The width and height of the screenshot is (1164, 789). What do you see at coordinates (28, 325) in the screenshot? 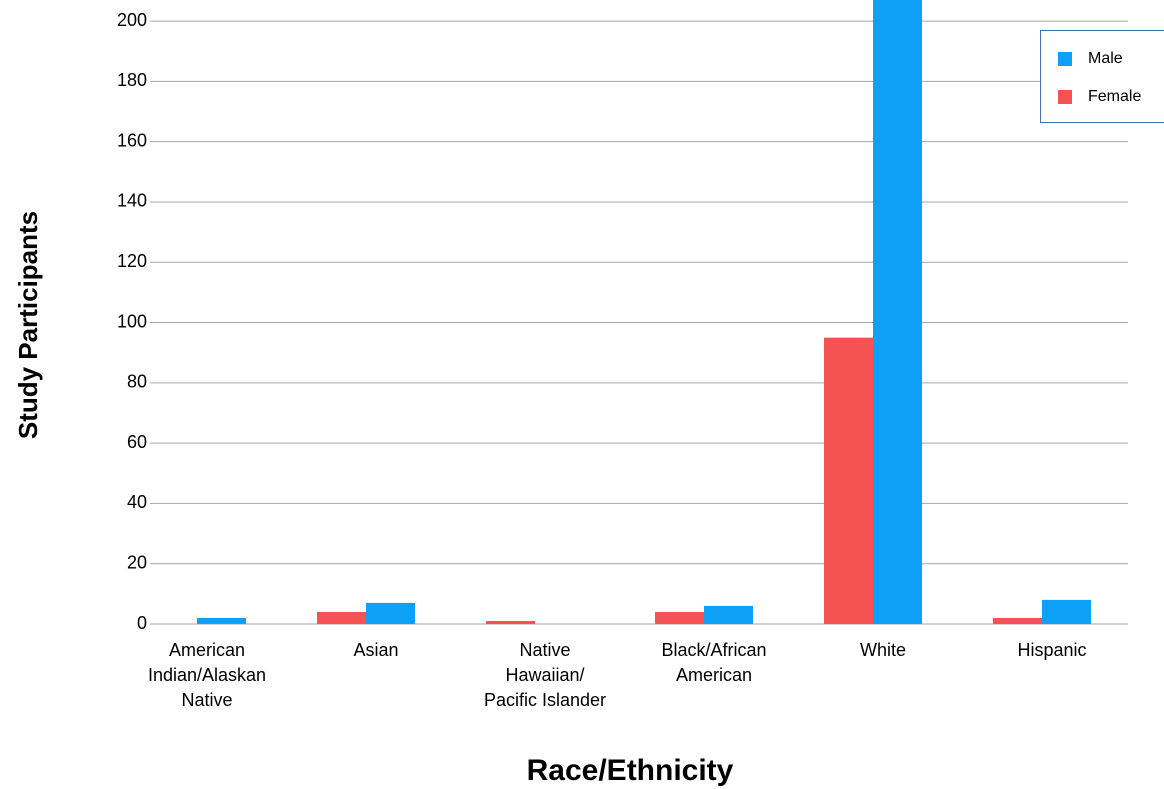
I see `y-axis-title: Study Participants` at bounding box center [28, 325].